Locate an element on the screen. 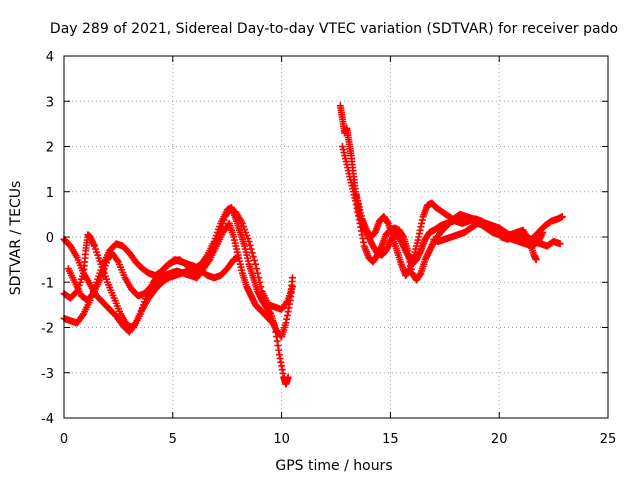  x-tick-label: 20 is located at coordinates (499, 439).